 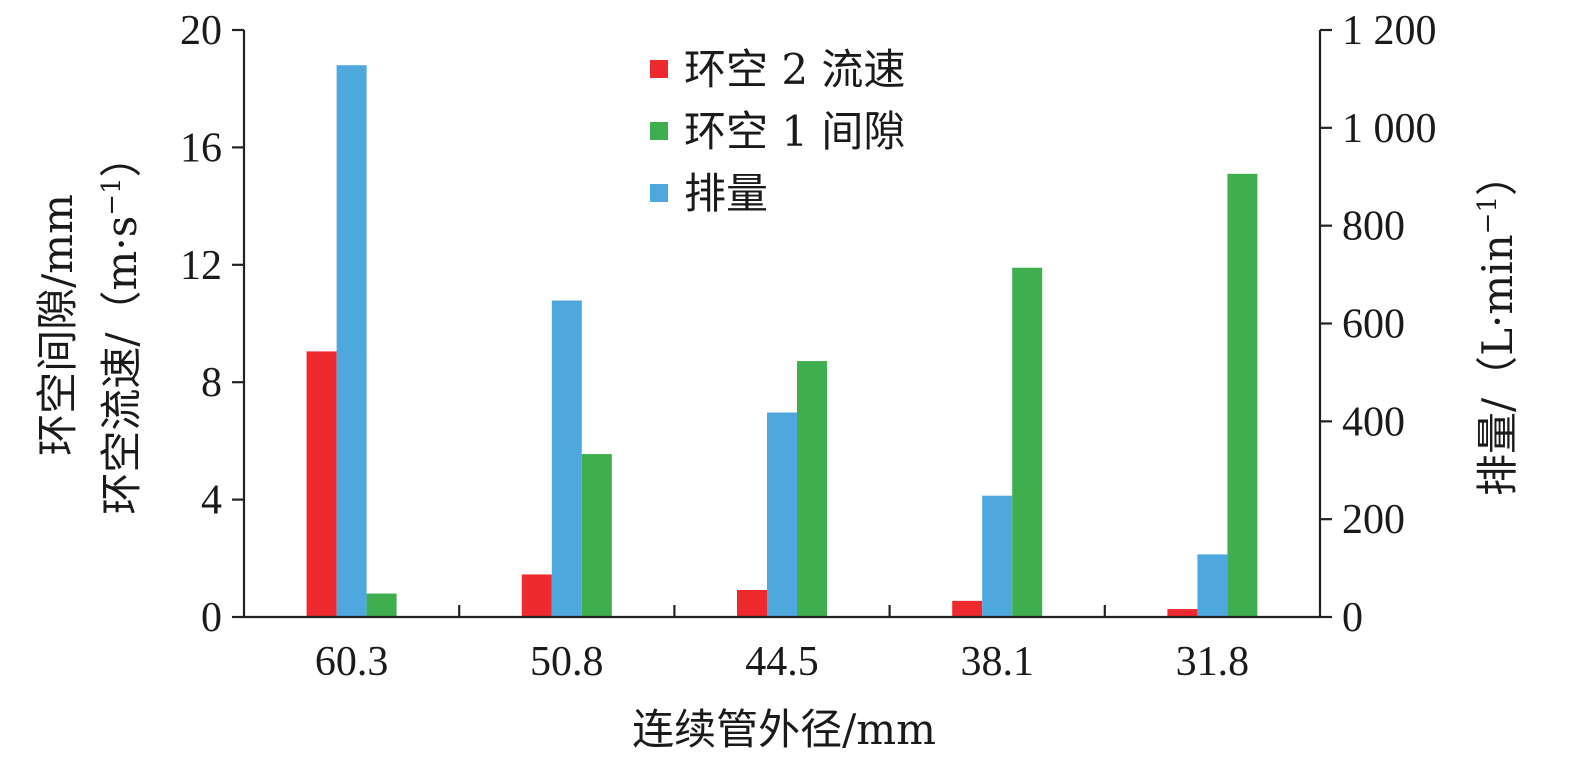 I want to click on x-tick-label: 60.3, so click(x=352, y=662).